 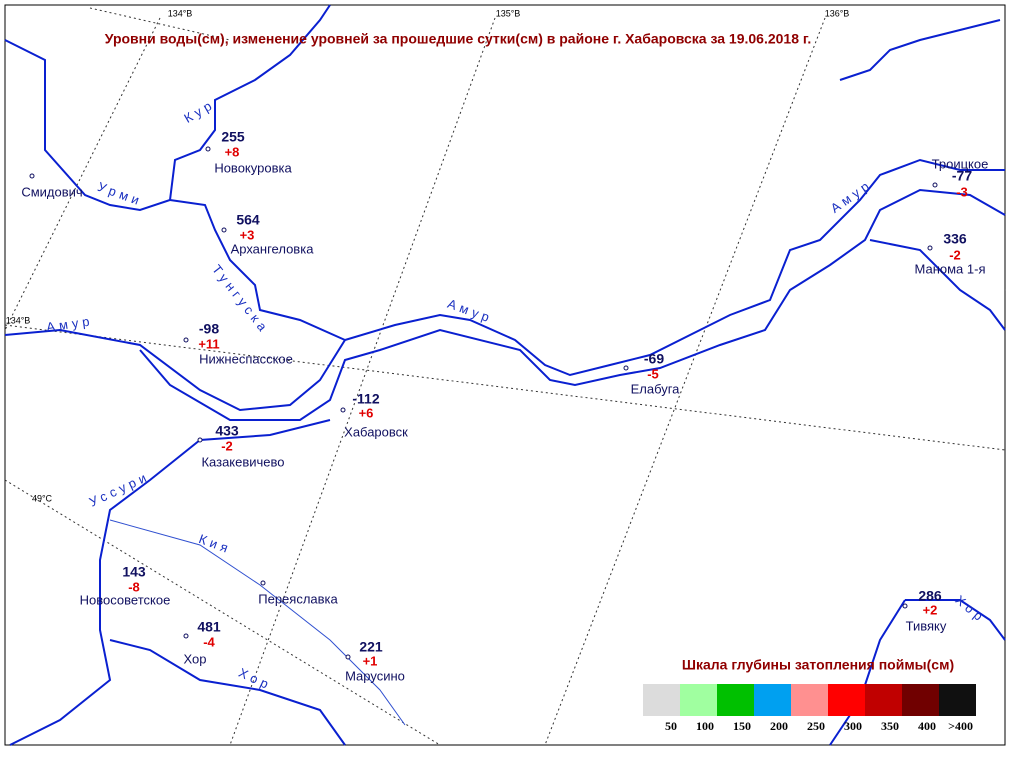 I want to click on station-change: +6, so click(x=366, y=412).